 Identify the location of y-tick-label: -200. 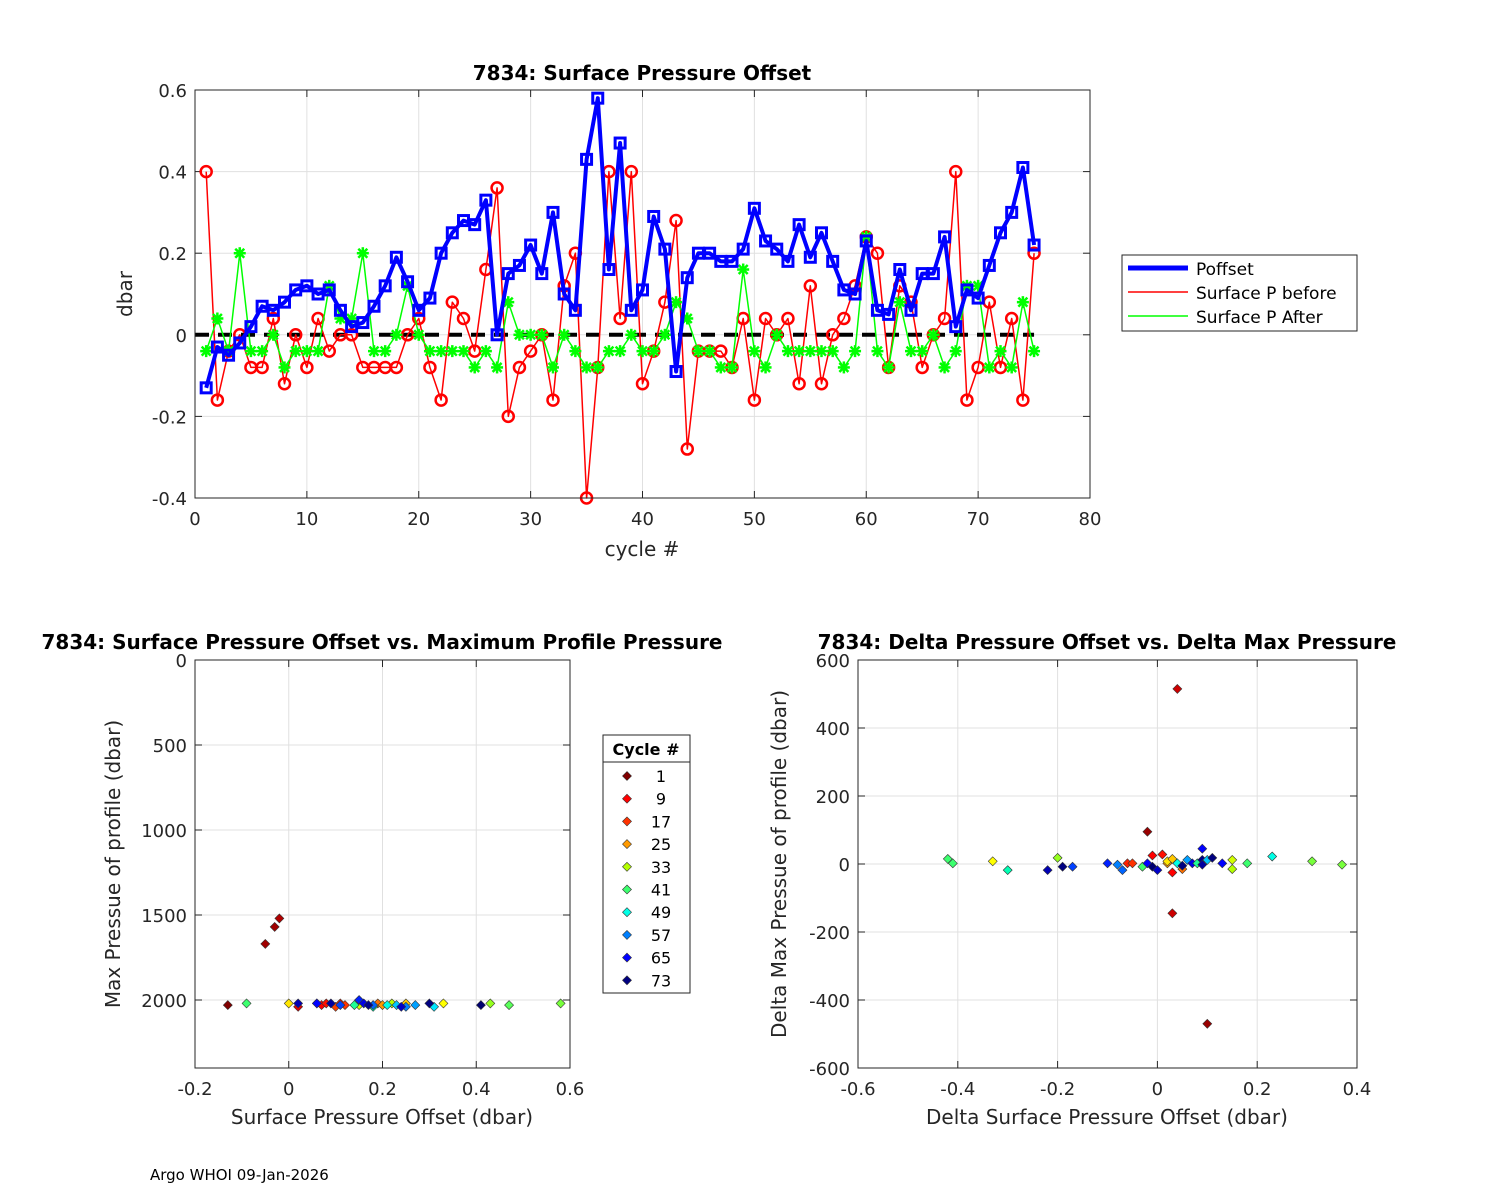
(829, 933).